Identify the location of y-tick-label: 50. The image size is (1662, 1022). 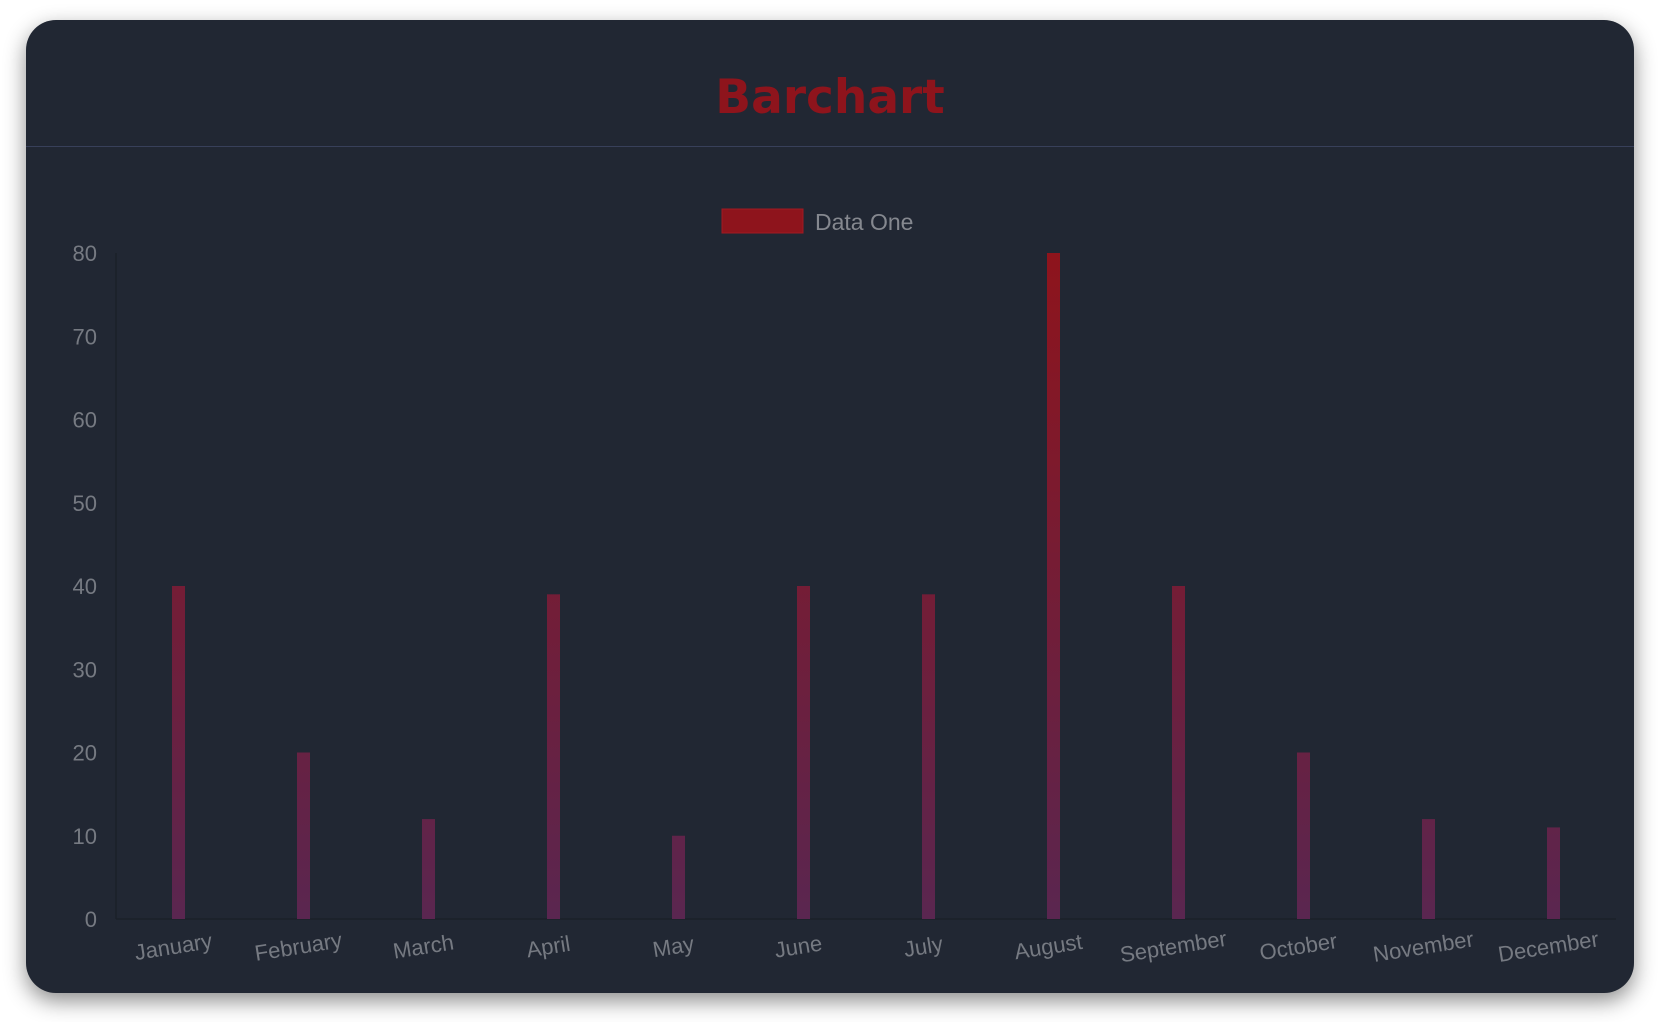
(85, 503).